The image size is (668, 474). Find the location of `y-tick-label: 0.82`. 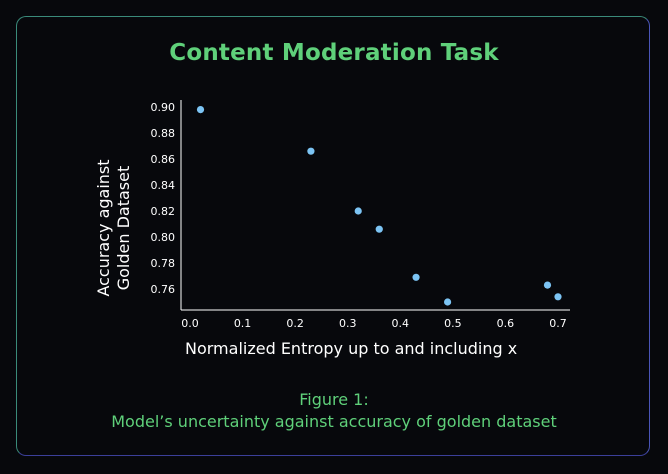

y-tick-label: 0.82 is located at coordinates (163, 211).